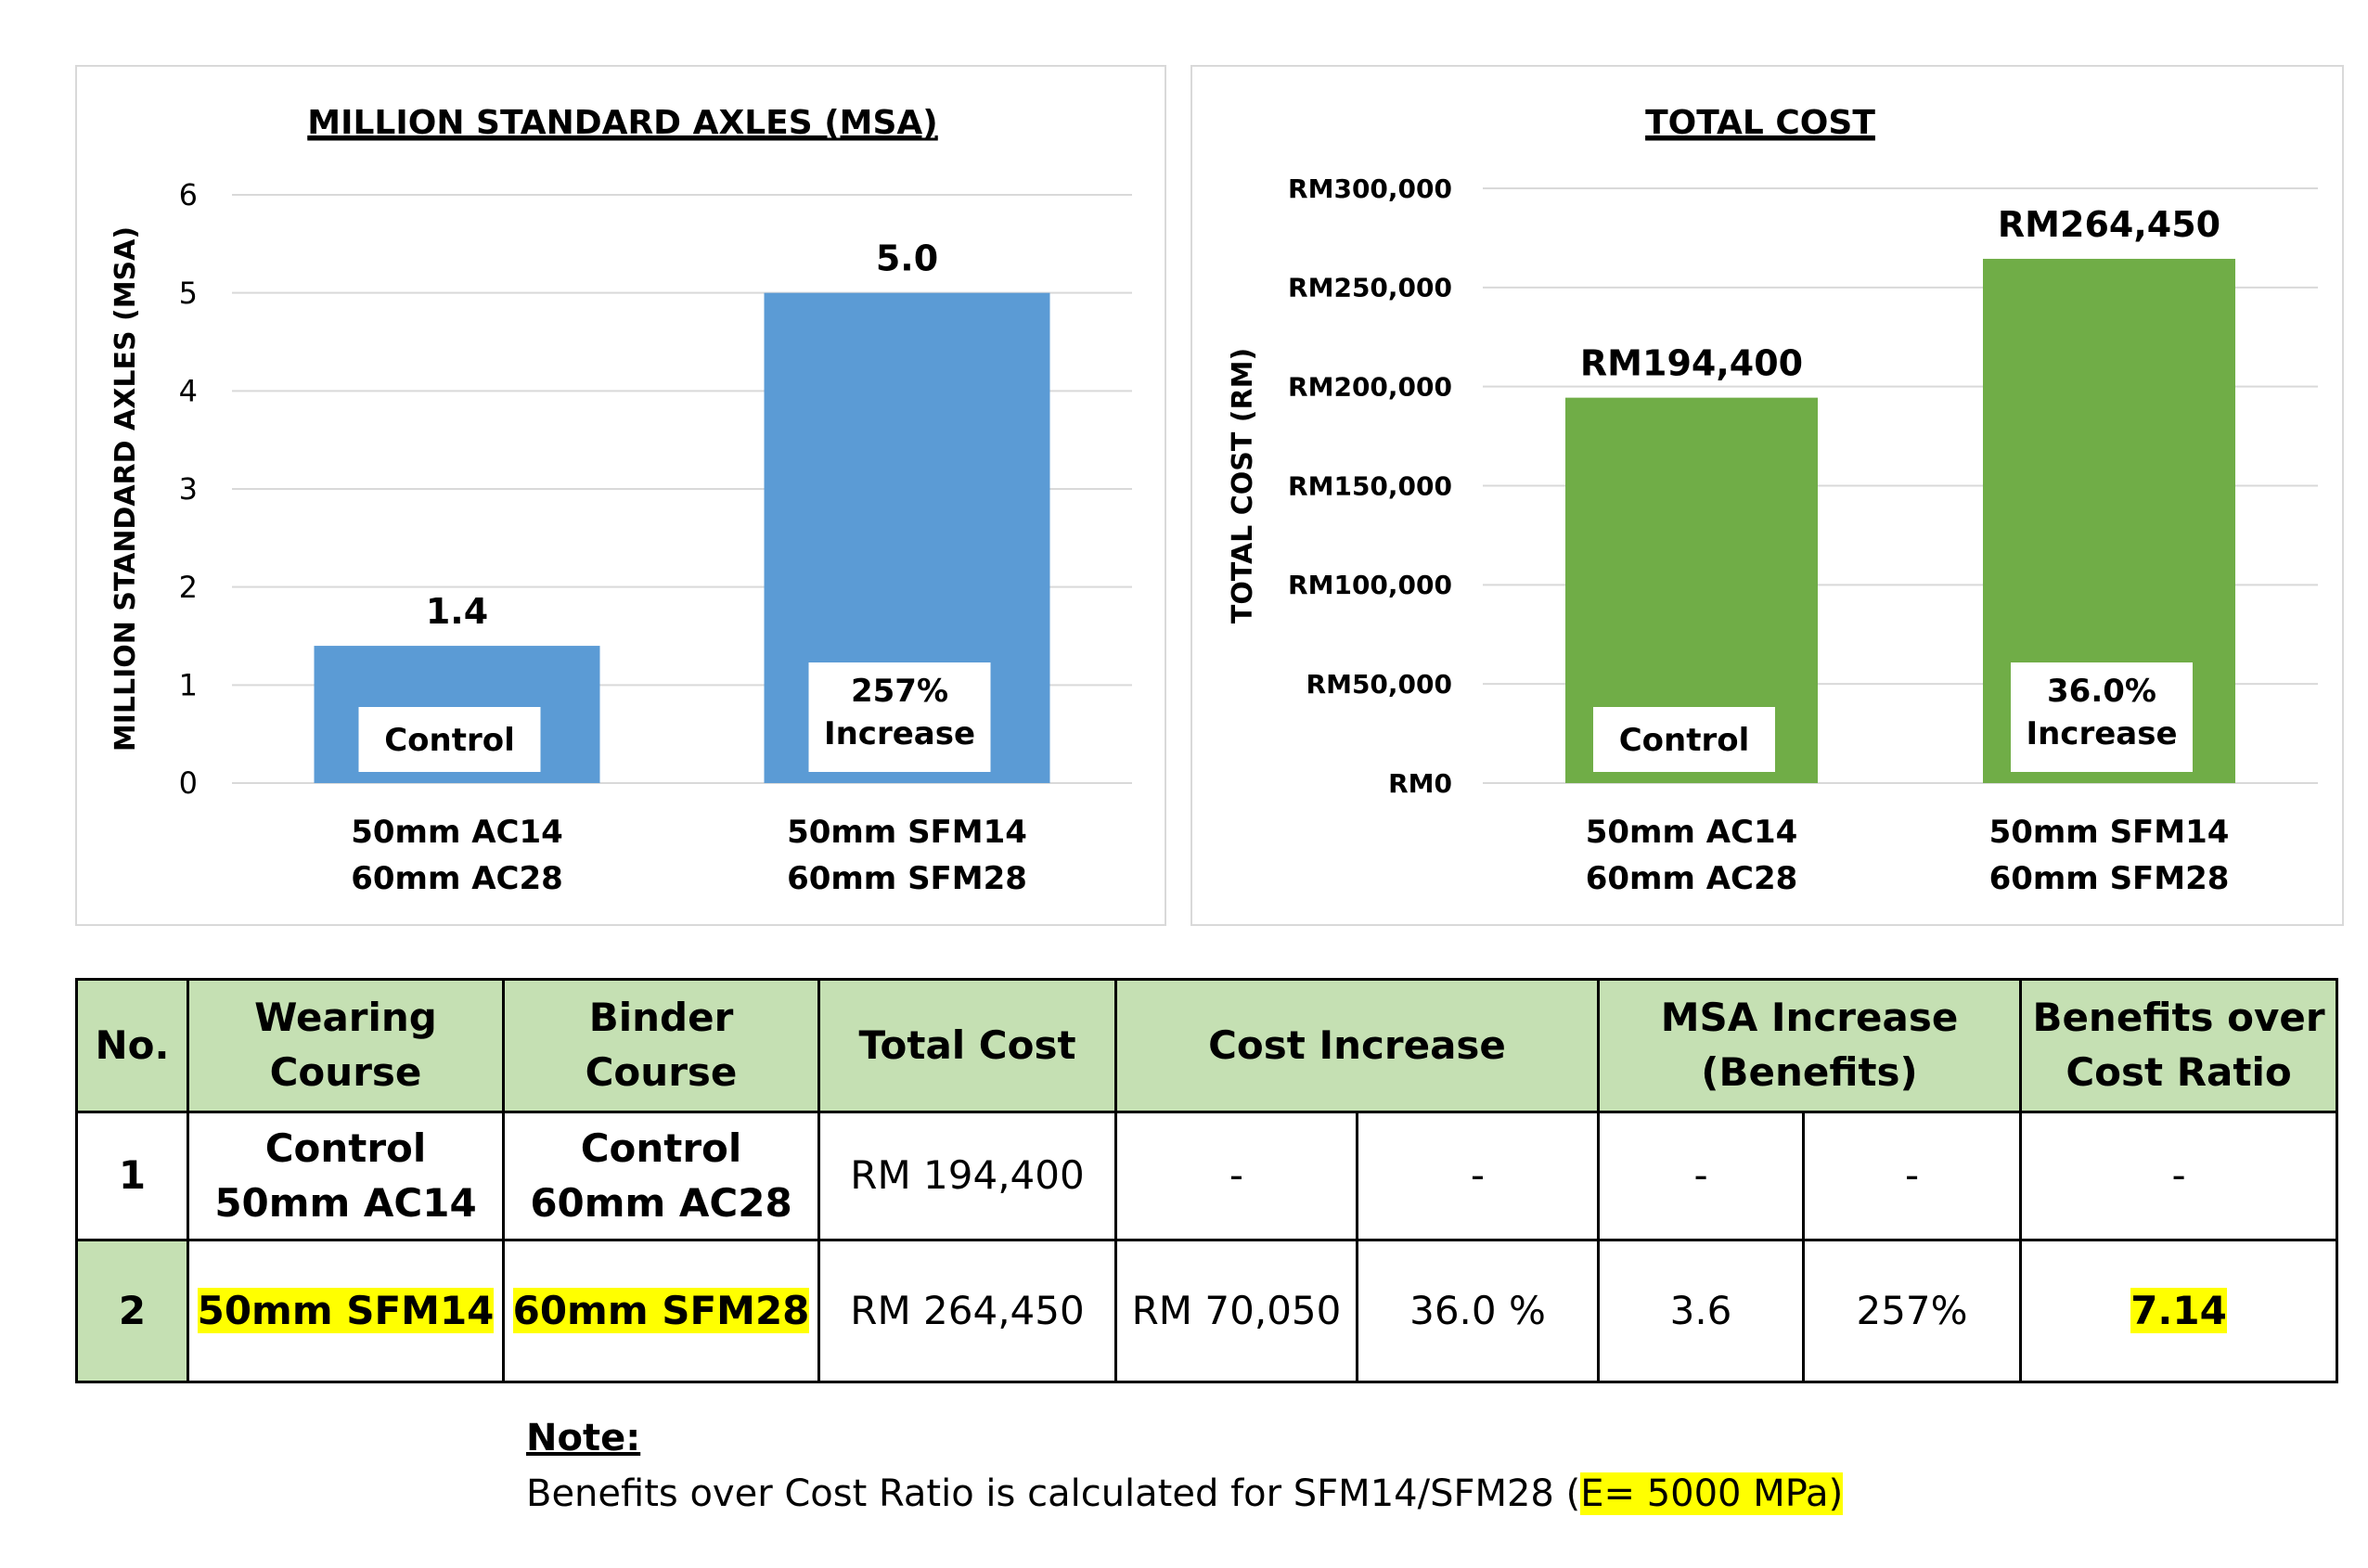 The height and width of the screenshot is (1568, 2368). What do you see at coordinates (188, 587) in the screenshot?
I see `msa-y-tick-label: 2` at bounding box center [188, 587].